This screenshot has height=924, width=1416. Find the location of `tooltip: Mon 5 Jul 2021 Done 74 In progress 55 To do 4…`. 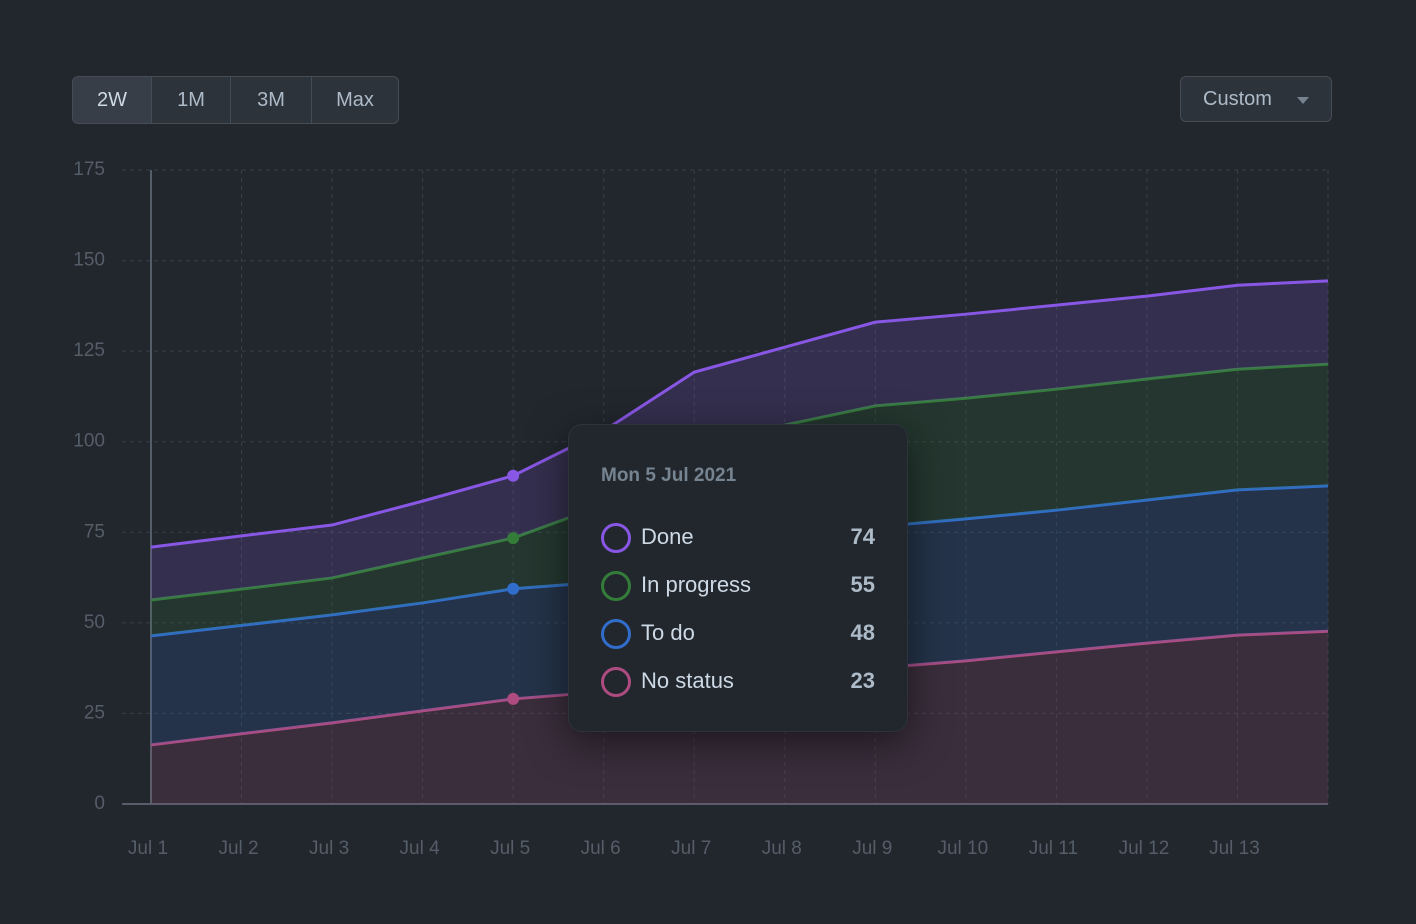

tooltip: Mon 5 Jul 2021 Done 74 In progress 55 To do 4… is located at coordinates (738, 578).